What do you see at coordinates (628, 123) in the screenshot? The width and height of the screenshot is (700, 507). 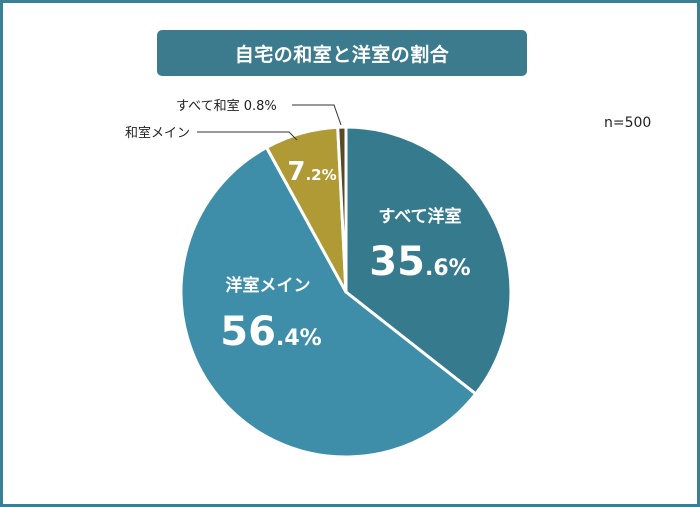 I see `sample-size-label: n=500` at bounding box center [628, 123].